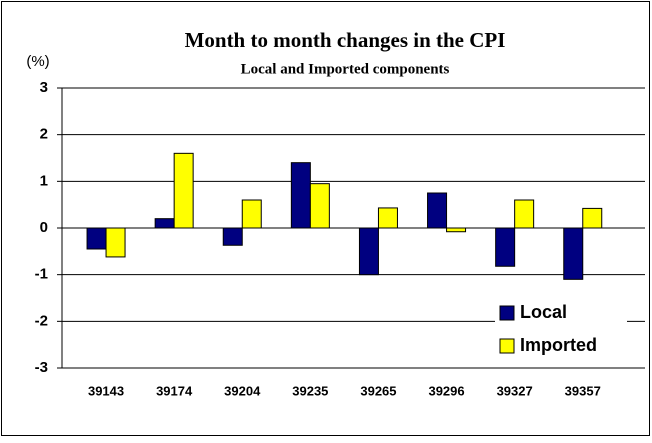 This screenshot has width=652, height=443. What do you see at coordinates (345, 69) in the screenshot?
I see `chart-subtitle: Local and Imported components` at bounding box center [345, 69].